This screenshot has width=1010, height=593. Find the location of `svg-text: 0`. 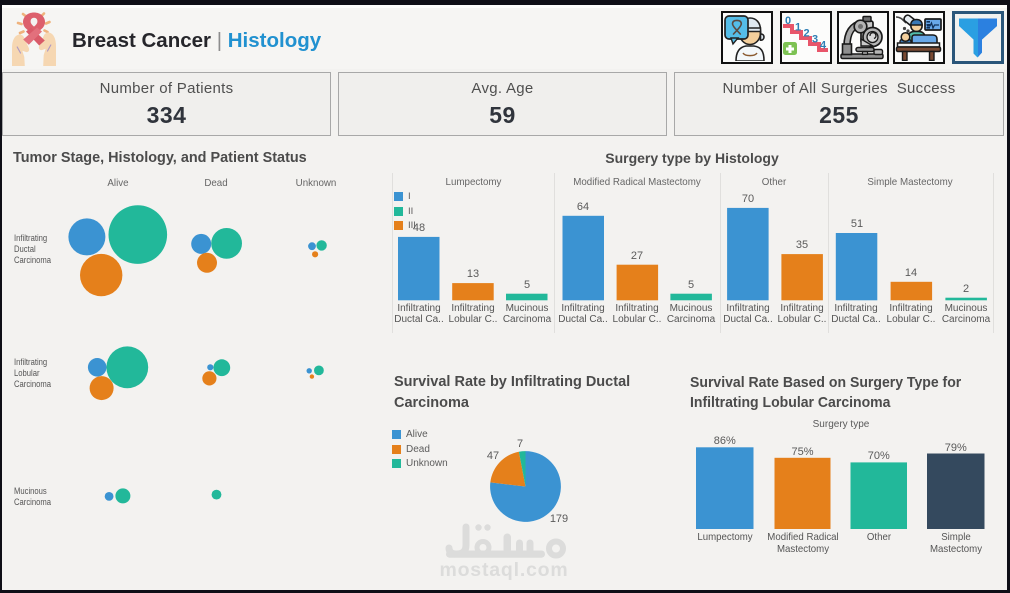

svg-text: 0 is located at coordinates (788, 21).